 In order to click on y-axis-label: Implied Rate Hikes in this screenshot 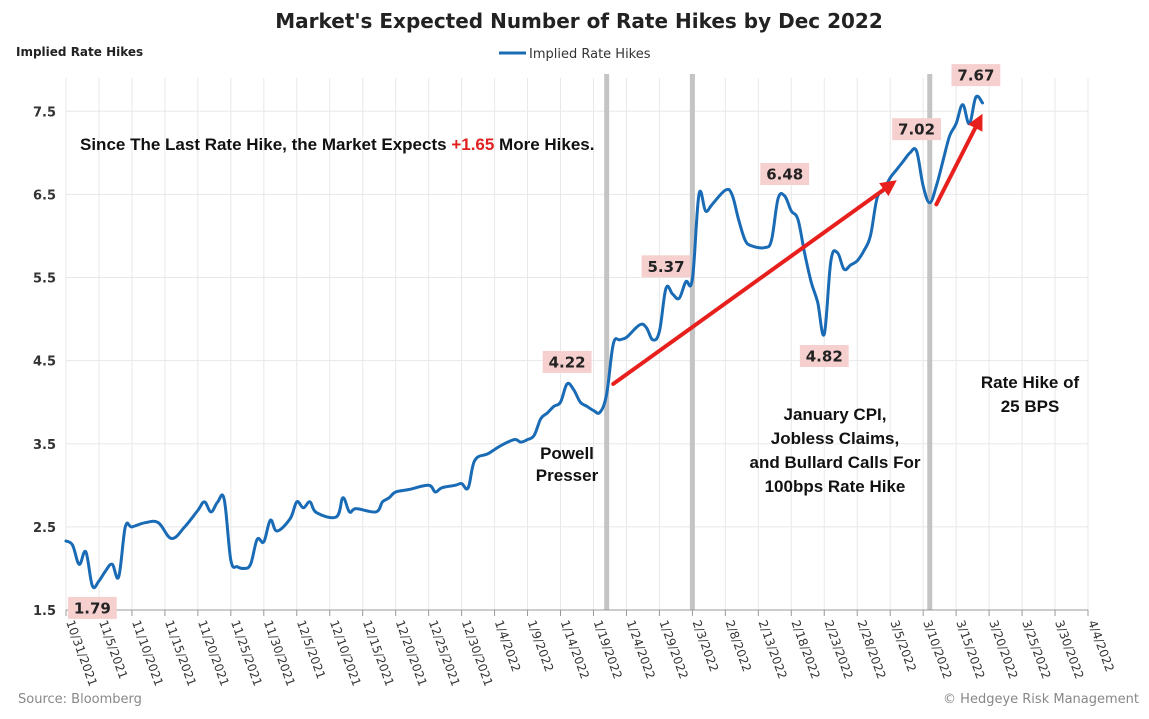, I will do `click(79, 52)`.